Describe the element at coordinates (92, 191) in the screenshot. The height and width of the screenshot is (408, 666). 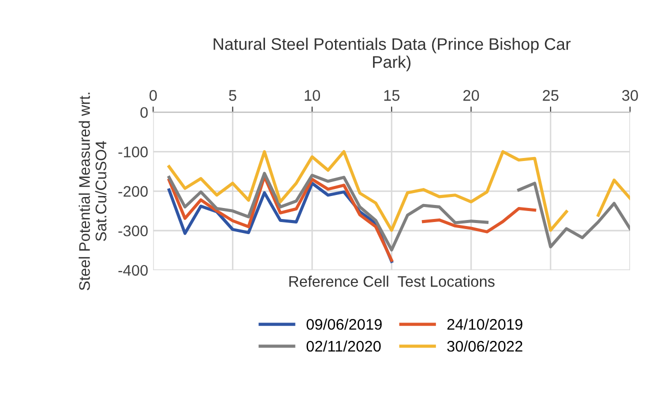
I see `y-axis-title: Steel Potential Measured wrt. Sat.Cu/CuSO4` at that location.